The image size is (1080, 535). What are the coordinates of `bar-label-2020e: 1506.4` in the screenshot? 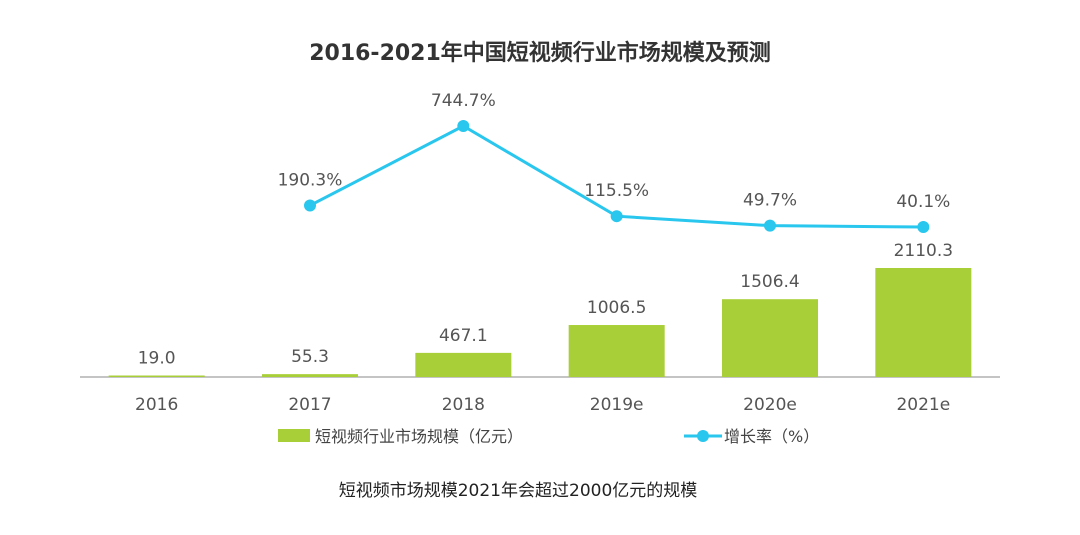 It's located at (769, 282).